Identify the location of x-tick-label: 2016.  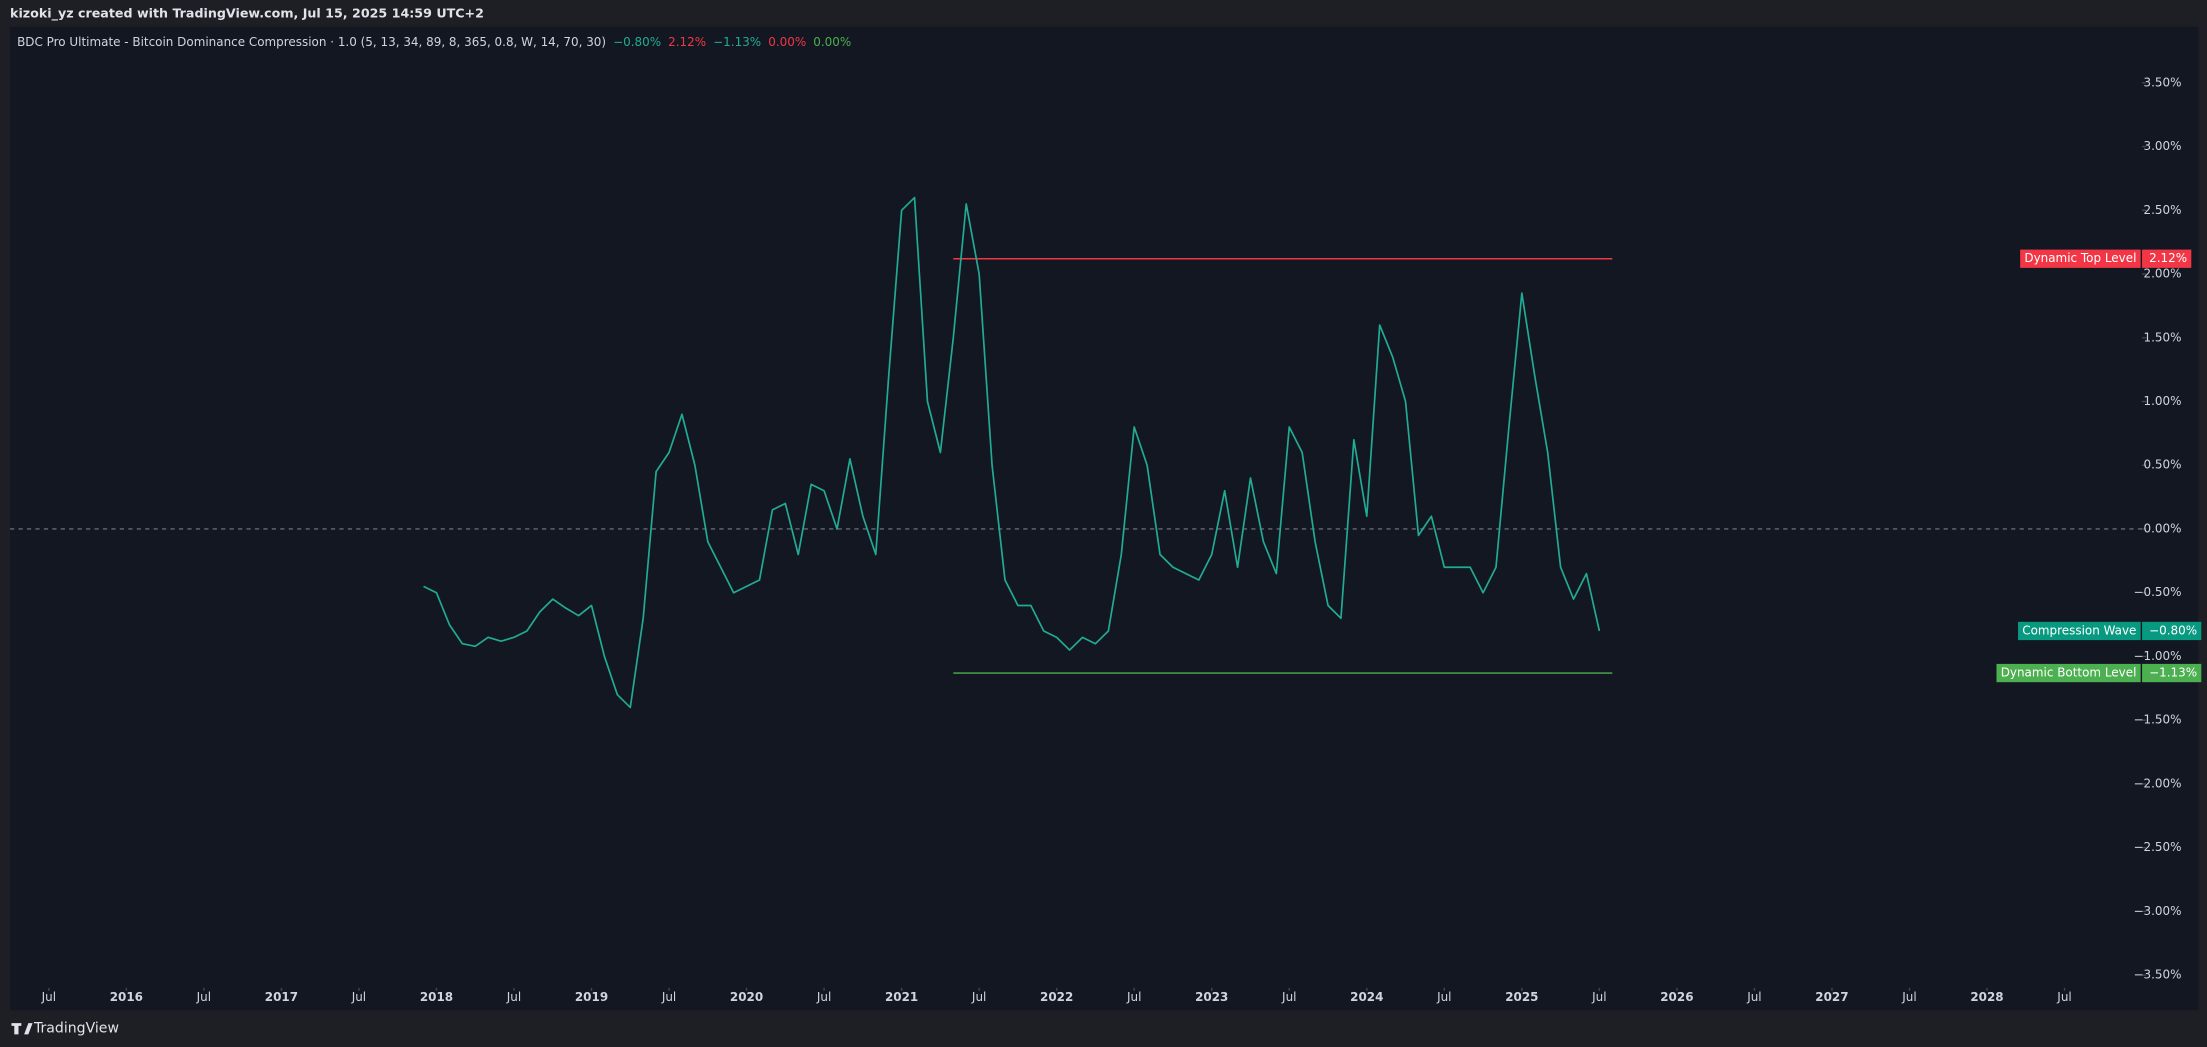
(126, 997).